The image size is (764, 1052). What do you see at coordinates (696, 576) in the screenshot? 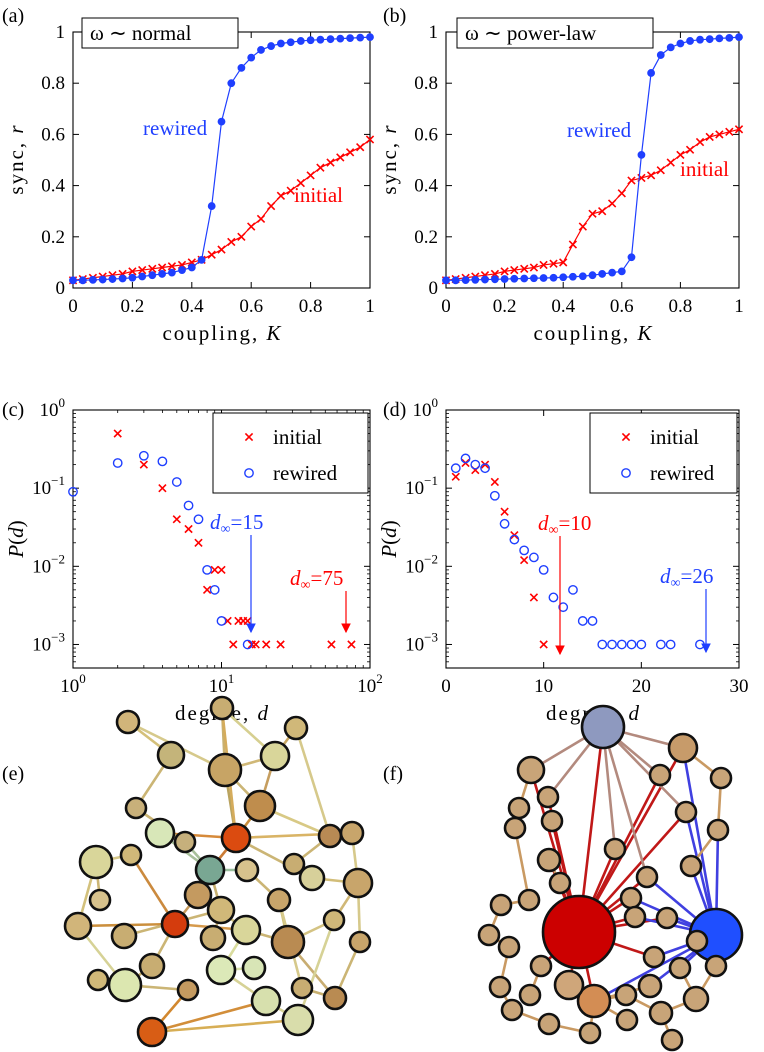
I see `annotation-value: =26` at bounding box center [696, 576].